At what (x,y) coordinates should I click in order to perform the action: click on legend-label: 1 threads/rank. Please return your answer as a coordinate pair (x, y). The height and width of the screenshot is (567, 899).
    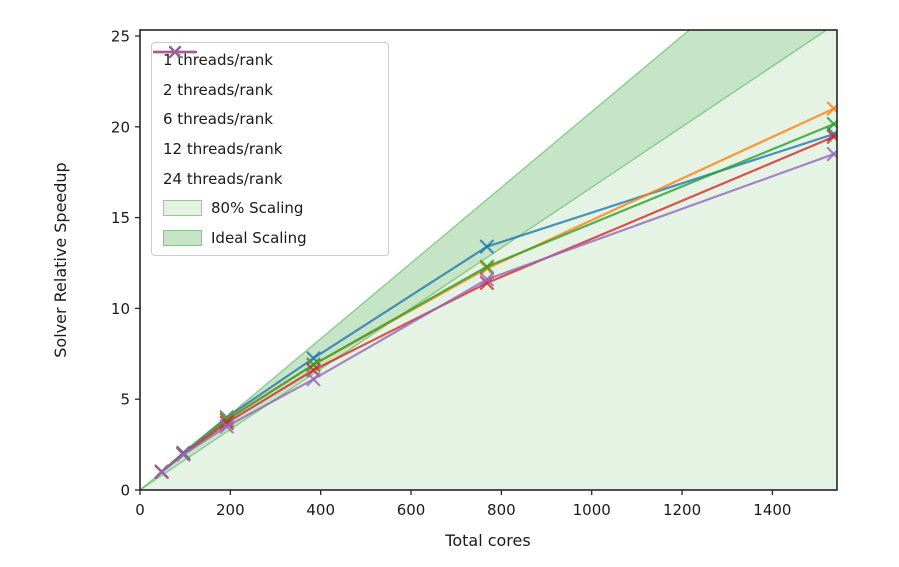
    Looking at the image, I should click on (218, 60).